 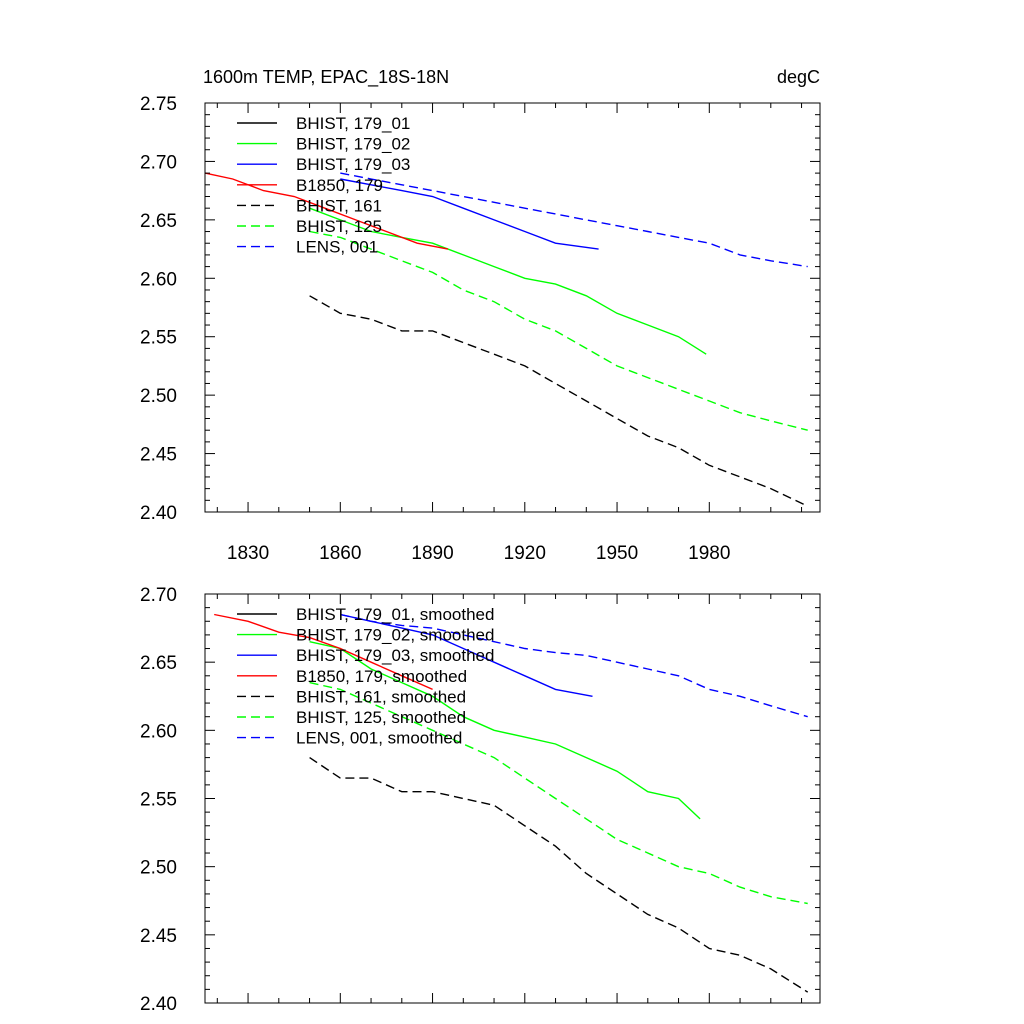 What do you see at coordinates (381, 696) in the screenshot?
I see `legend-label-5: BHIST, 161, smoothed` at bounding box center [381, 696].